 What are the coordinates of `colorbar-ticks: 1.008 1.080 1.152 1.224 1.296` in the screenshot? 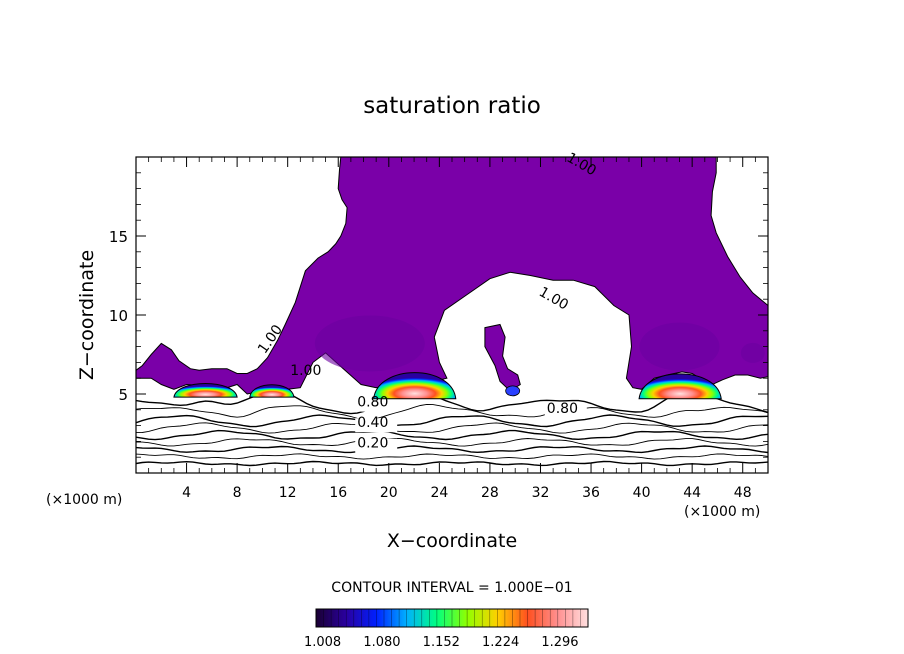 It's located at (441, 642).